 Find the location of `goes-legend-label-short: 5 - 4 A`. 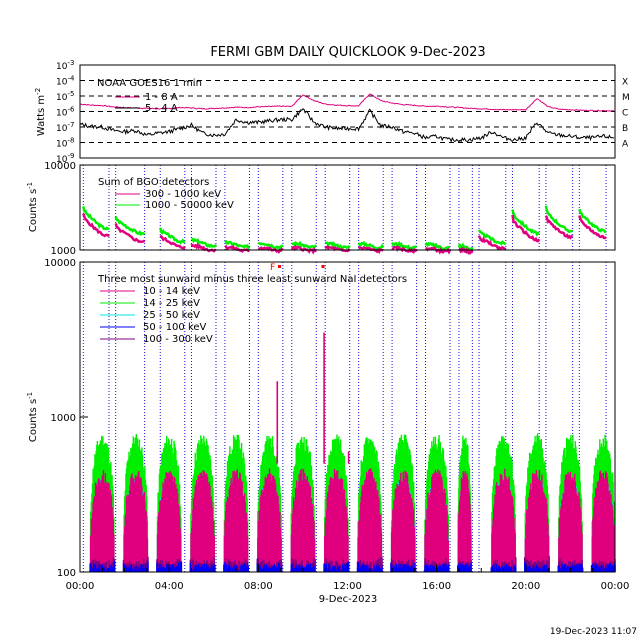

goes-legend-label-short: 5 - 4 A is located at coordinates (161, 108).